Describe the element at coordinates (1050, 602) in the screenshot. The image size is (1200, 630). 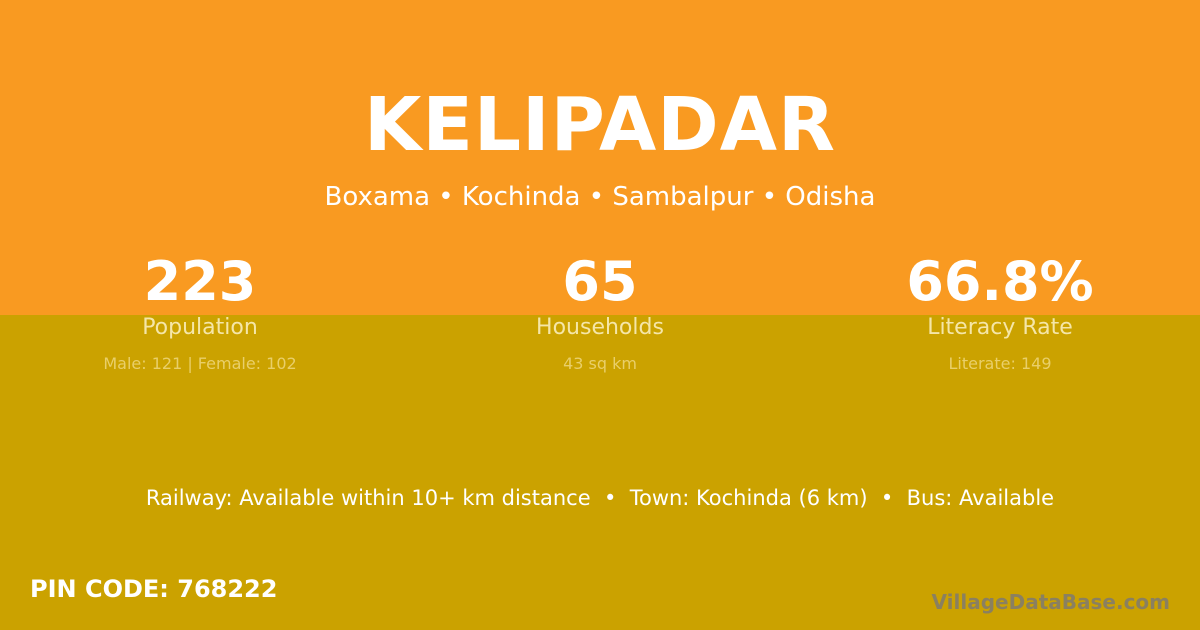
I see `brand-watermark: VillageDataBase.com` at that location.